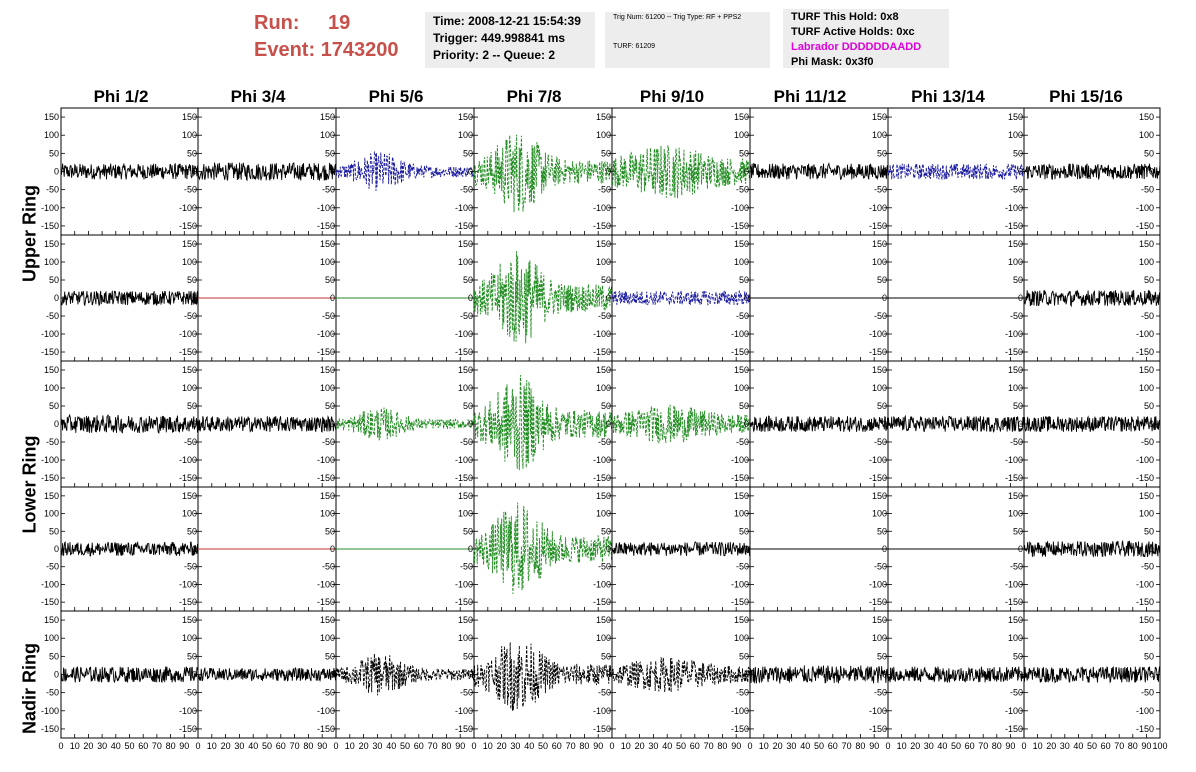 The height and width of the screenshot is (772, 1196). I want to click on waveform-trace-r0-c5, so click(819, 171).